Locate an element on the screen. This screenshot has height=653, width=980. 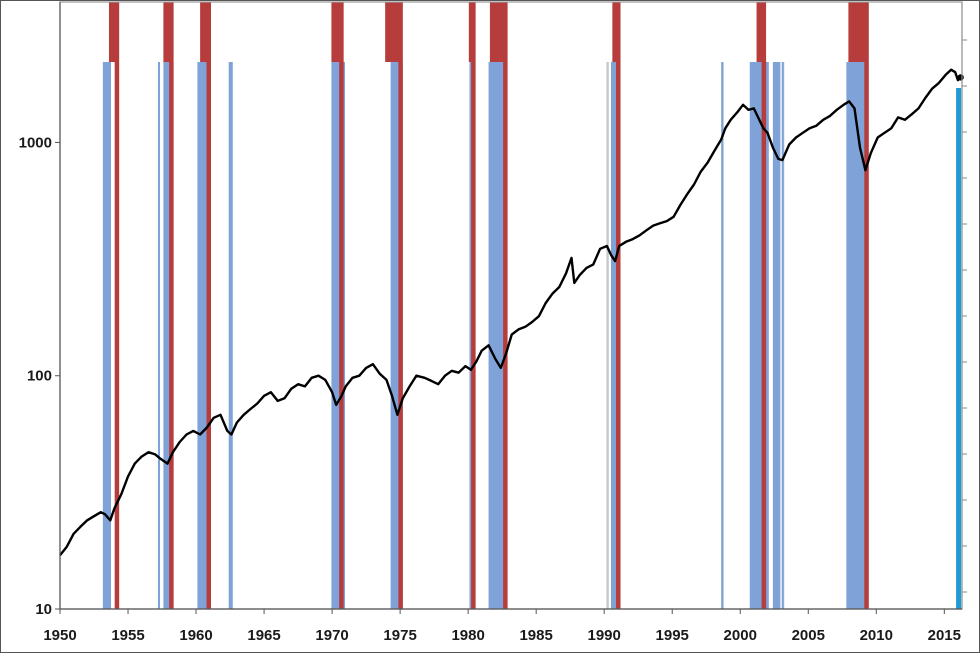
x-tick-label: 1965 is located at coordinates (263, 635).